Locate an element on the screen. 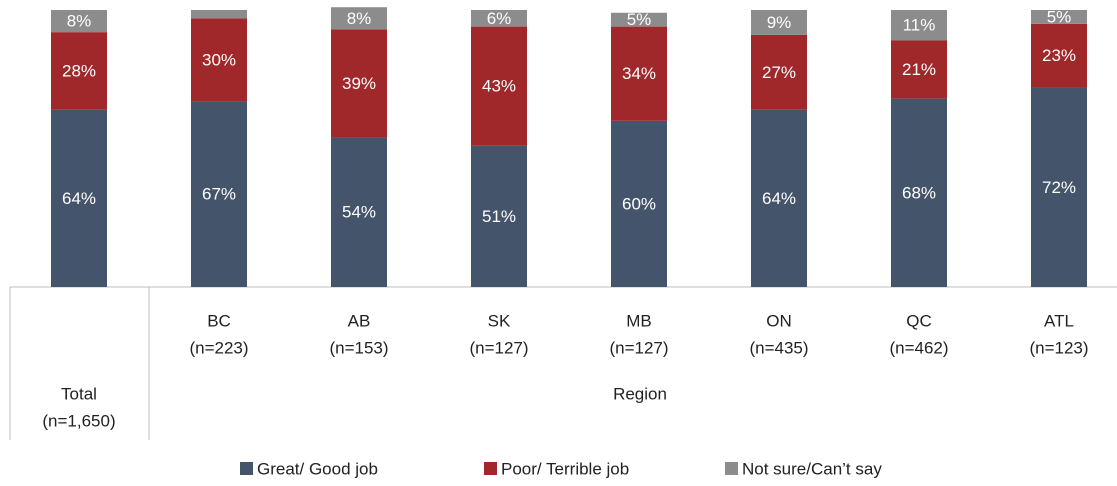  data-label: 23% is located at coordinates (1059, 55).